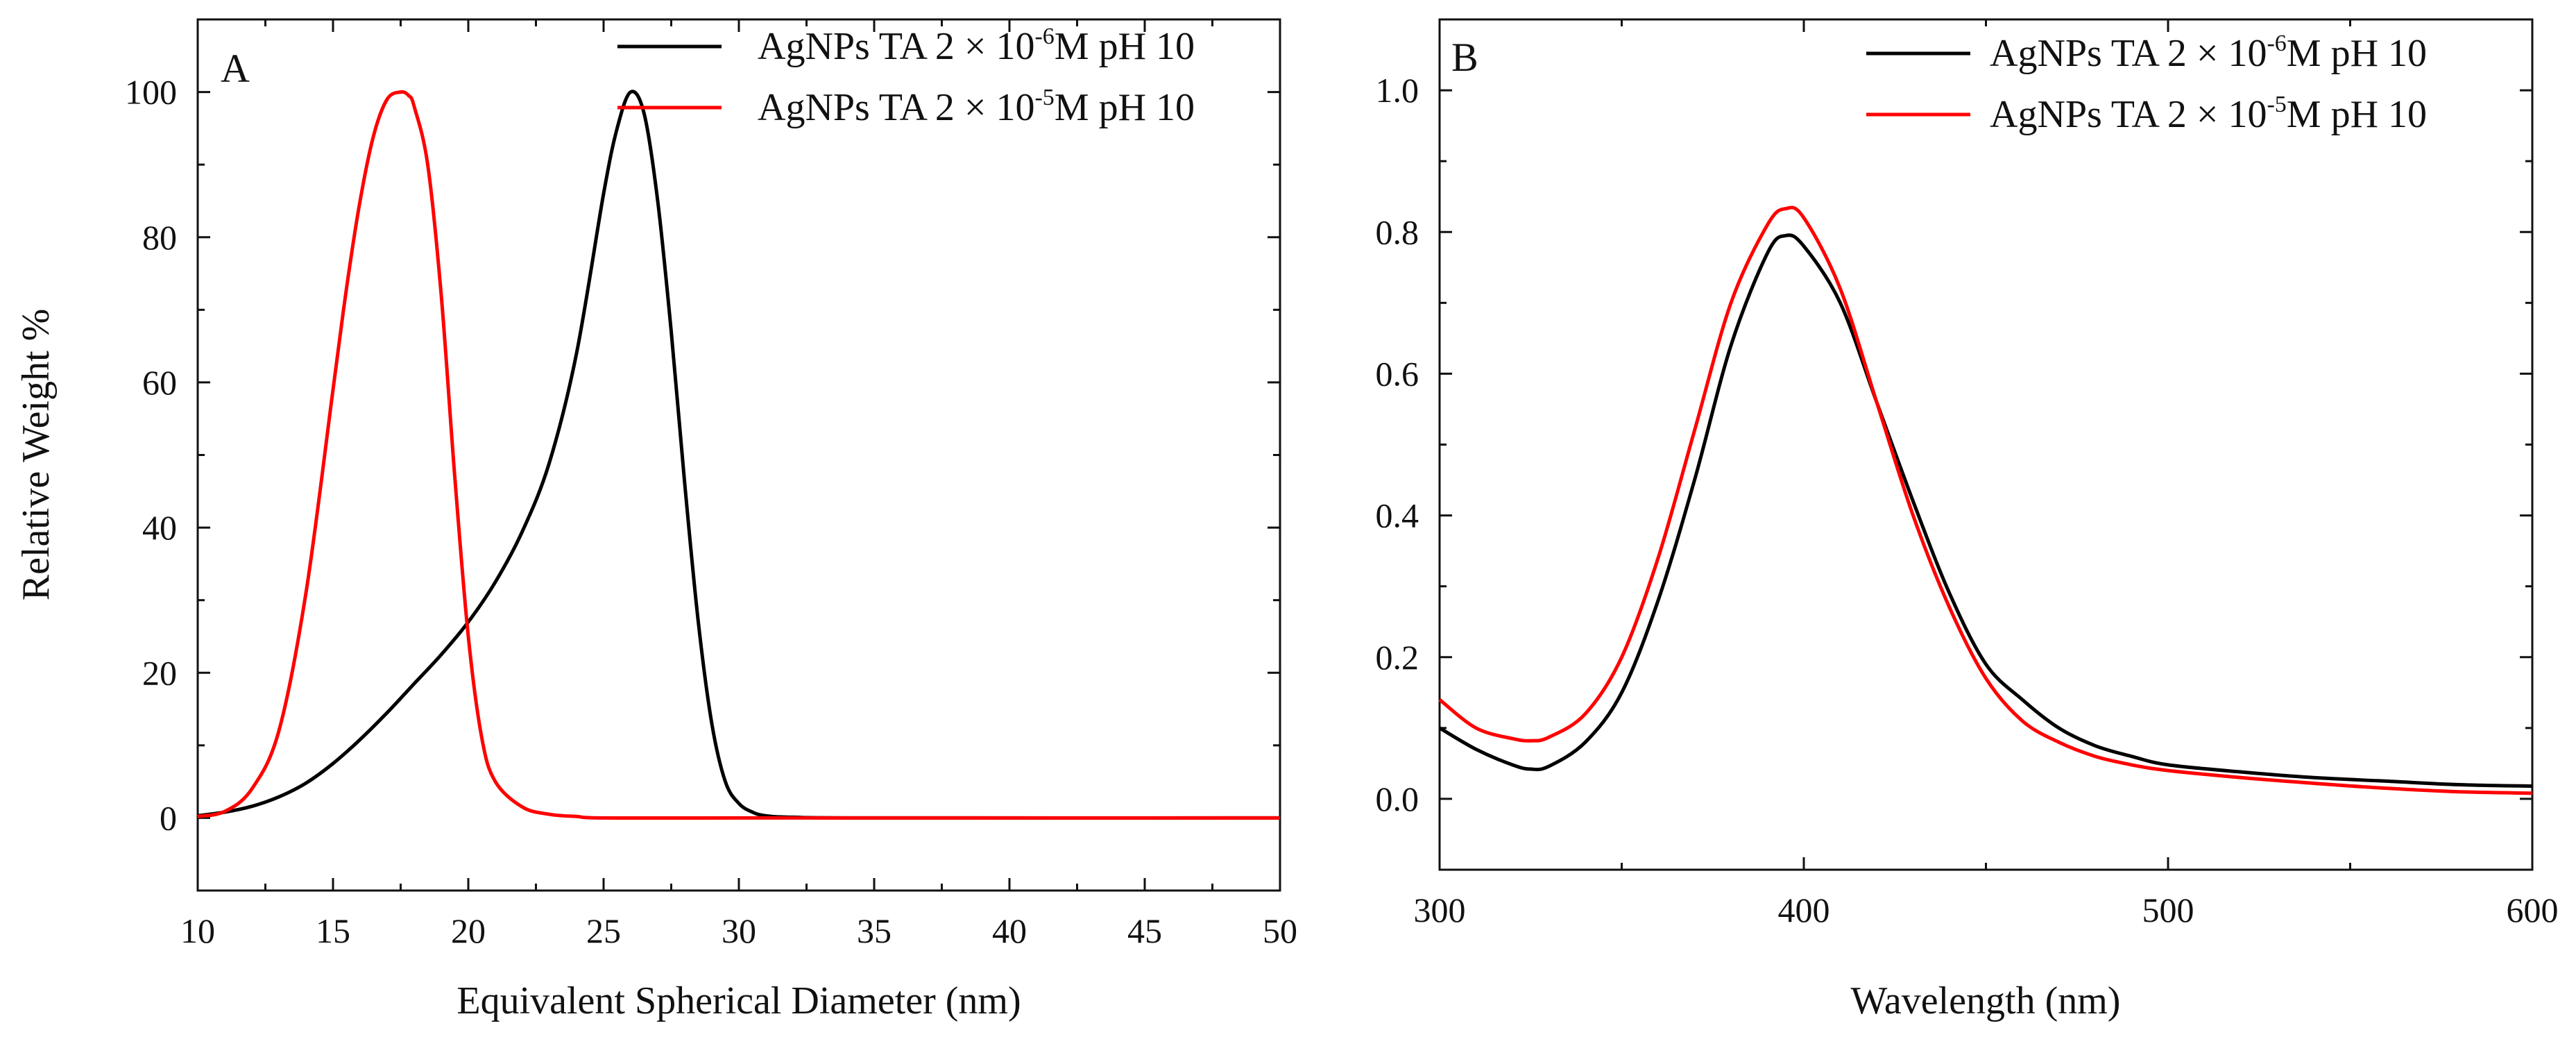 The width and height of the screenshot is (2576, 1037). I want to click on panel-a-legend-label-1: AgNPs TA 2 × 10-6M pH 10, so click(976, 46).